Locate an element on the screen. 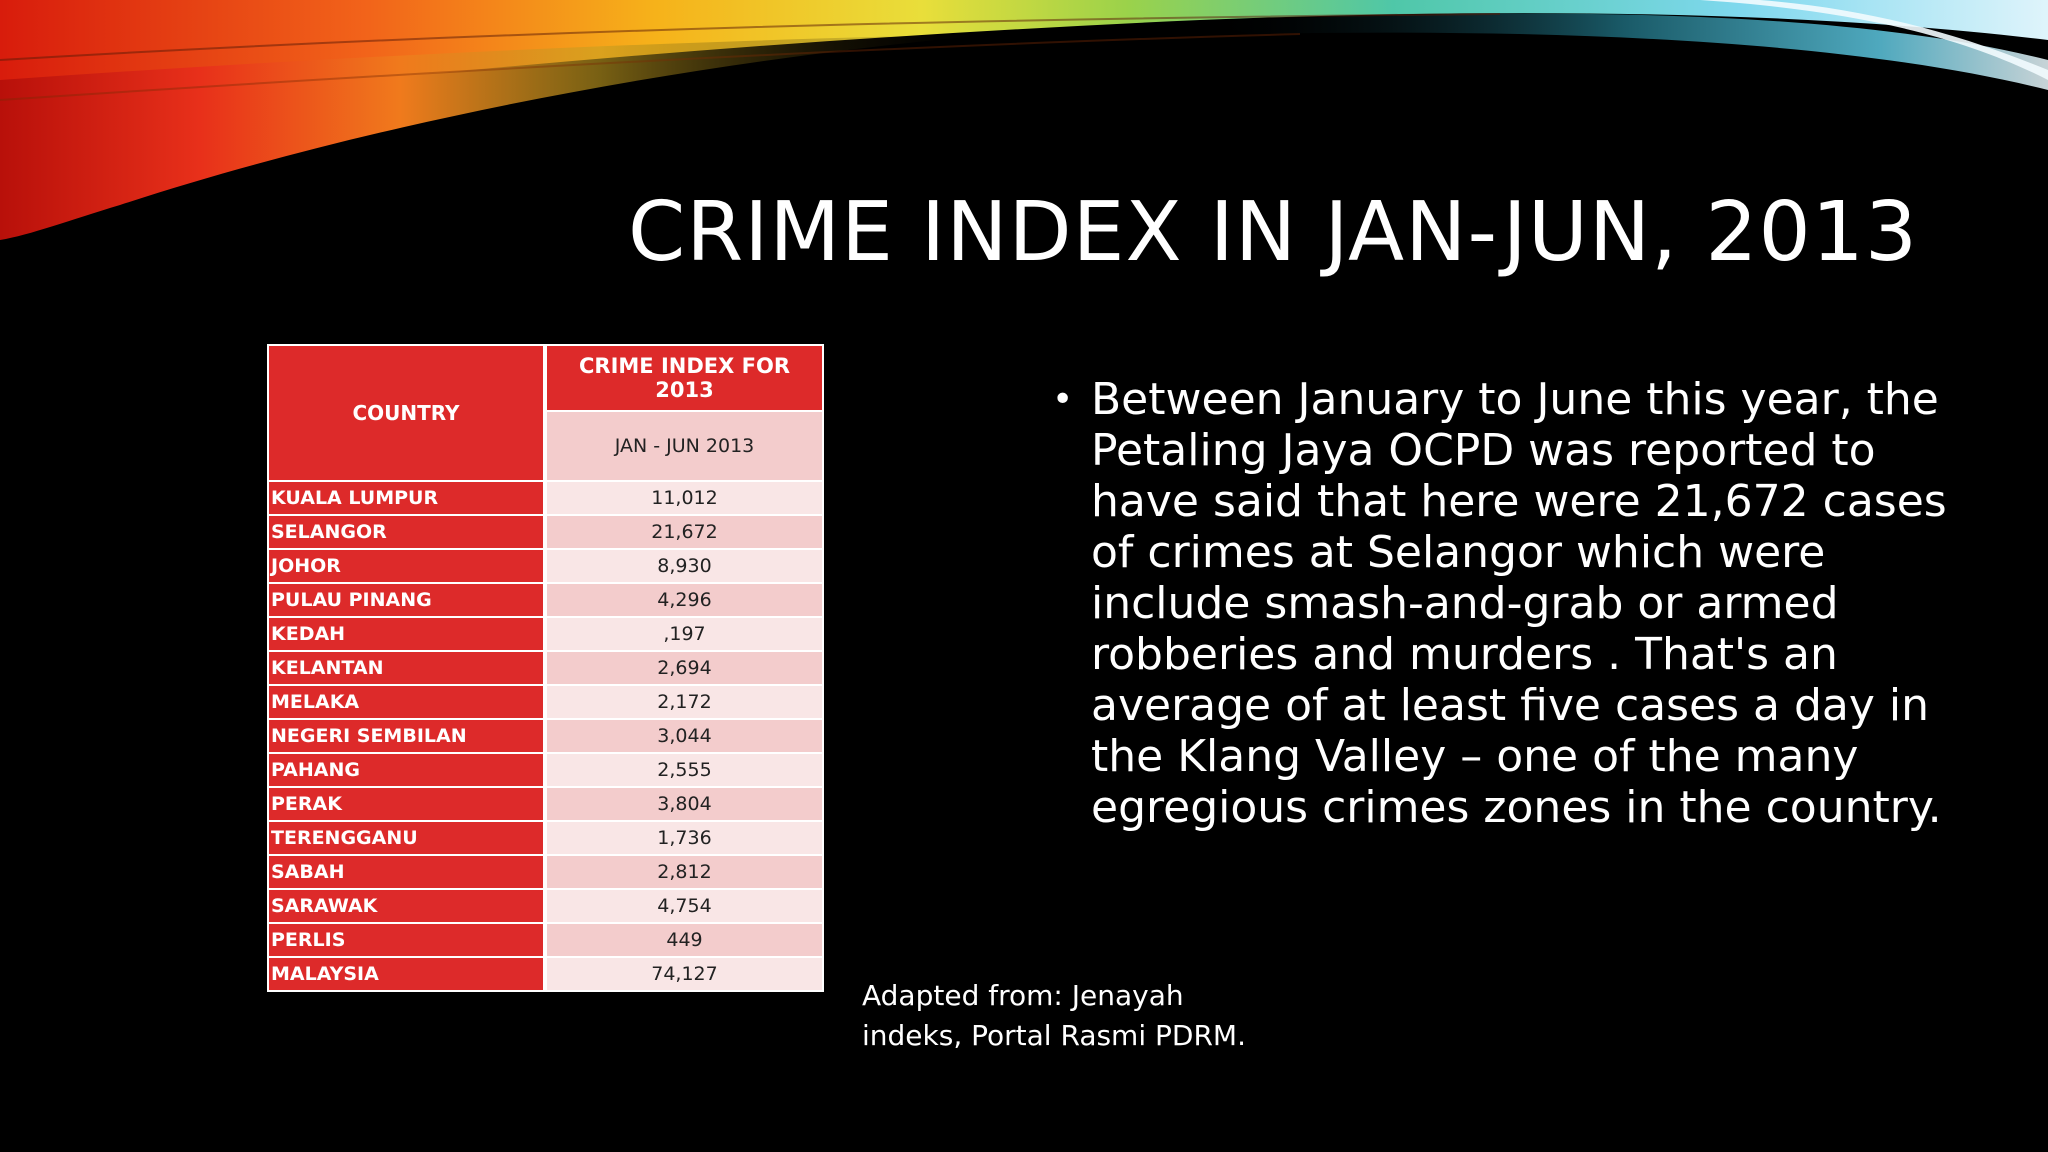  table-row: MALAYSIA 74,127 is located at coordinates (545, 974).